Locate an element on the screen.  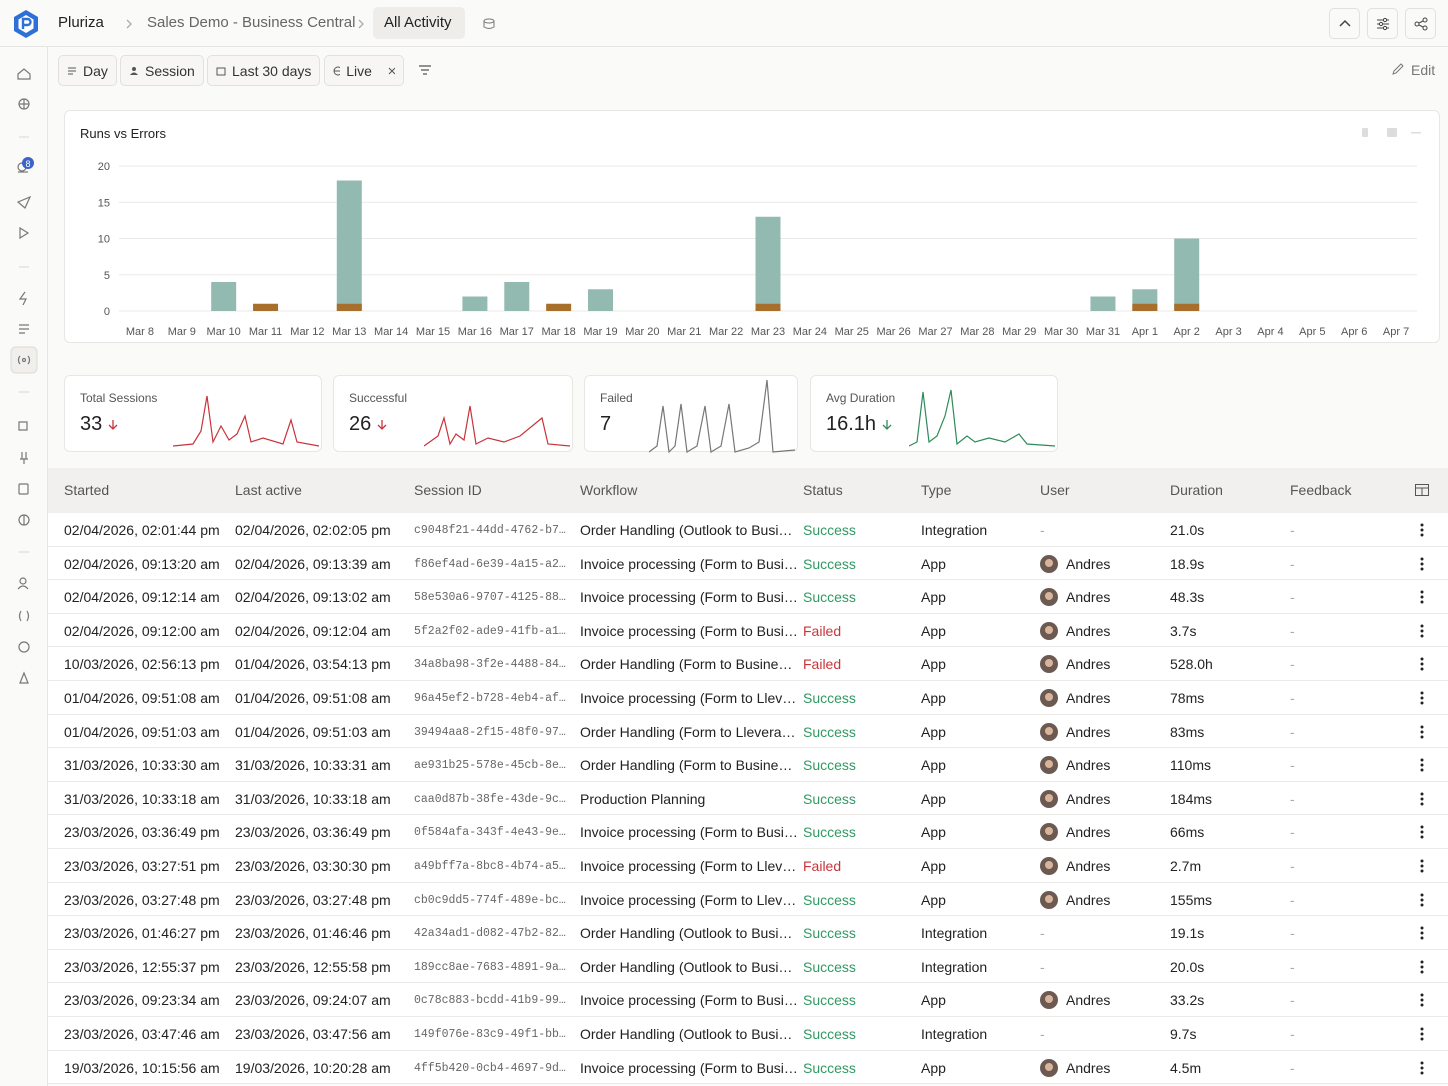
y-tick-label: 20 is located at coordinates (104, 167).